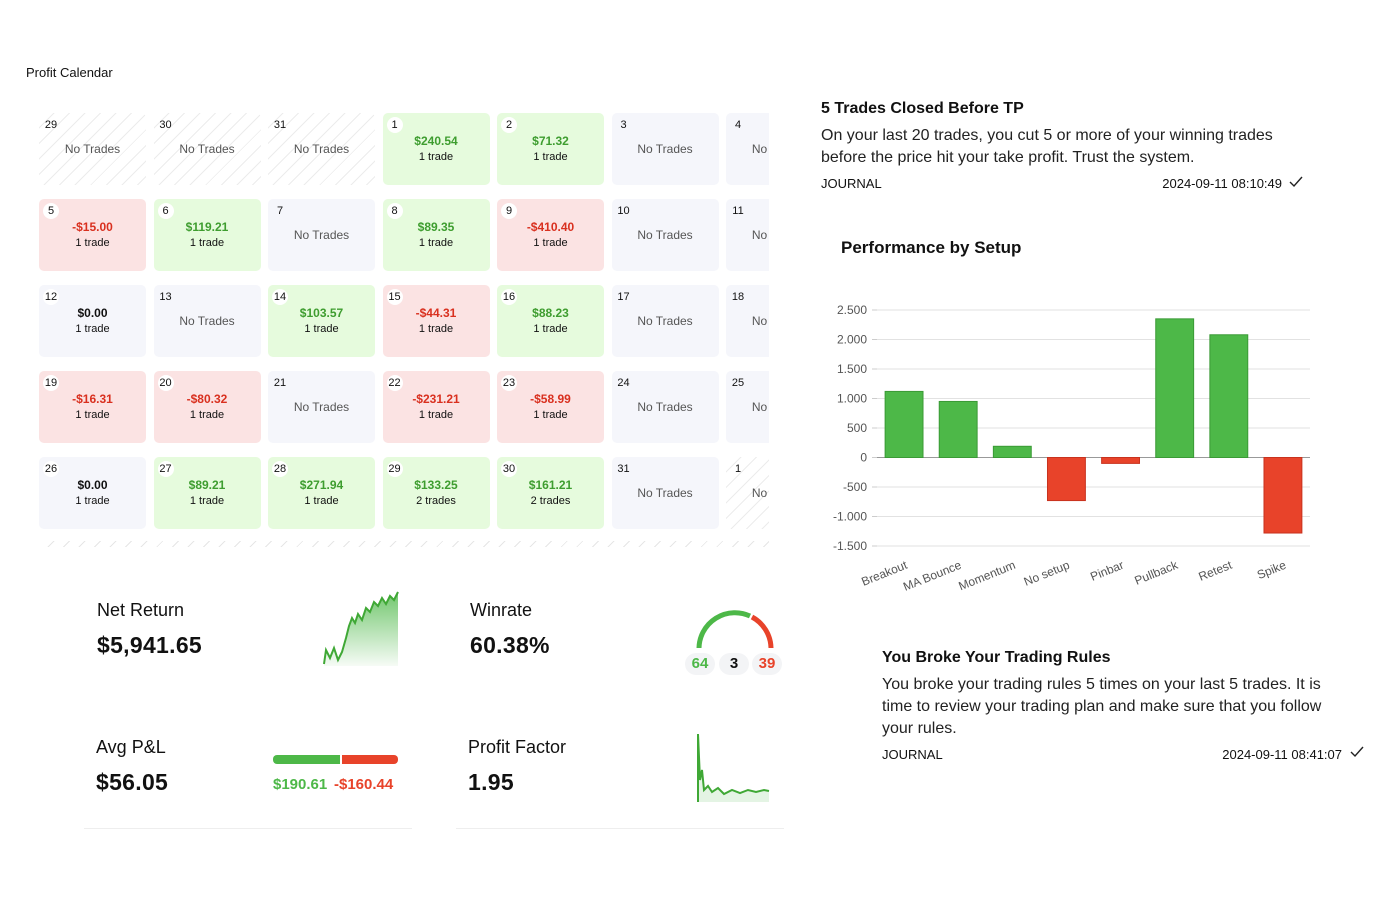  Describe the element at coordinates (550, 313) in the screenshot. I see `day-pnl: $88.23` at that location.